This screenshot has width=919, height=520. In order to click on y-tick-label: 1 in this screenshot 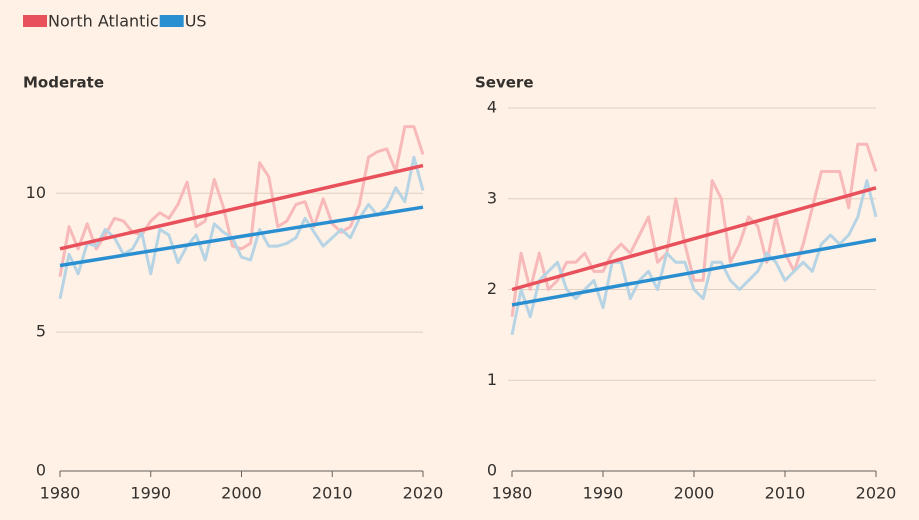, I will do `click(492, 379)`.